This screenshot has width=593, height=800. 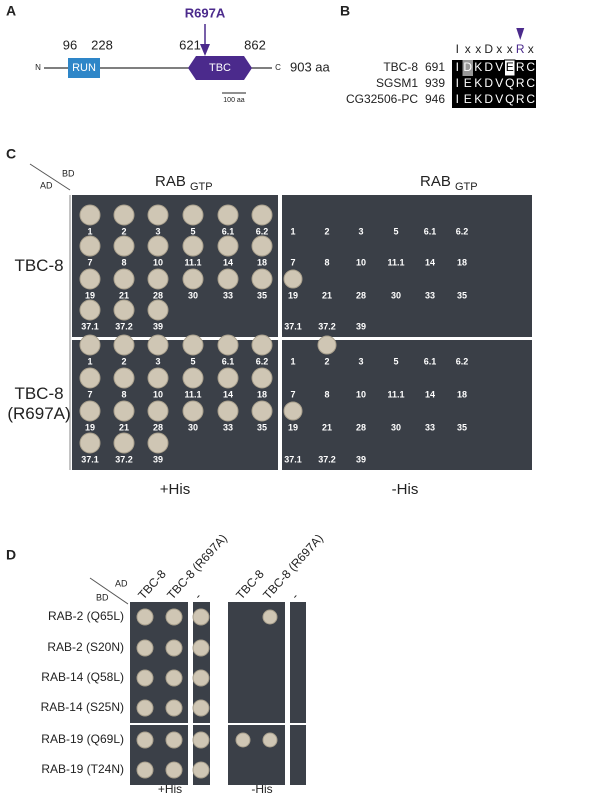 I want to click on spot-label: 10, so click(x=158, y=262).